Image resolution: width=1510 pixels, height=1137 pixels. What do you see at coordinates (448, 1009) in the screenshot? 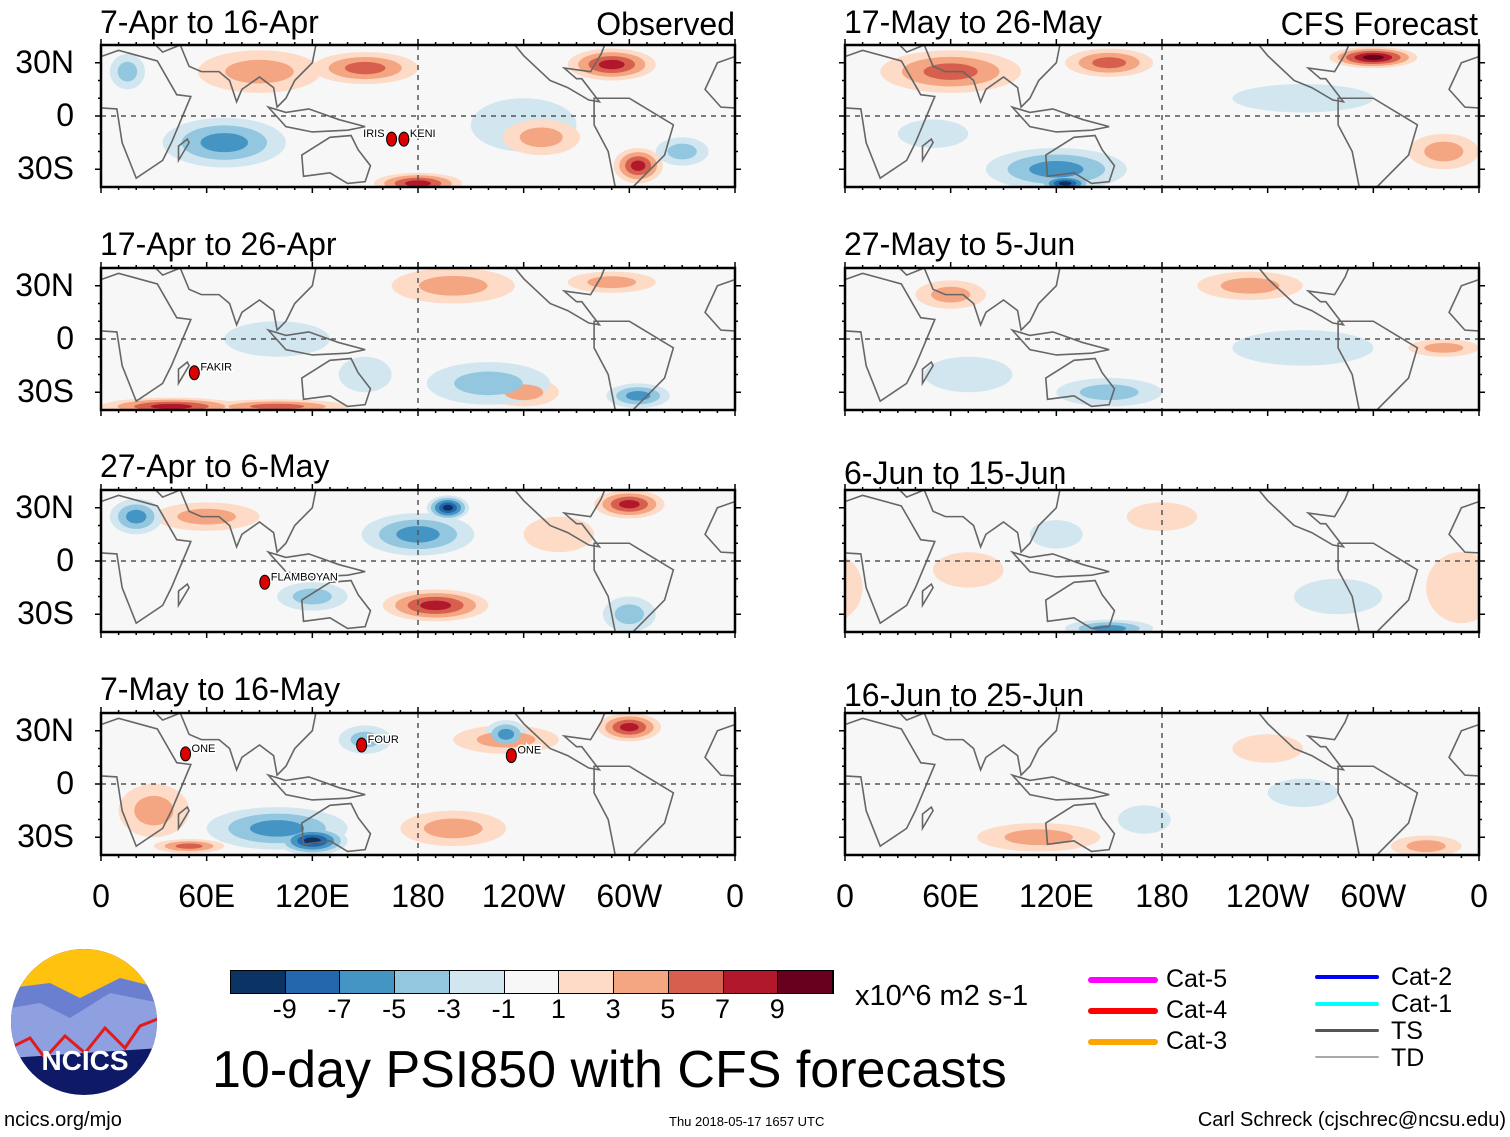
I see `colorbar-tick-label: -3` at bounding box center [448, 1009].